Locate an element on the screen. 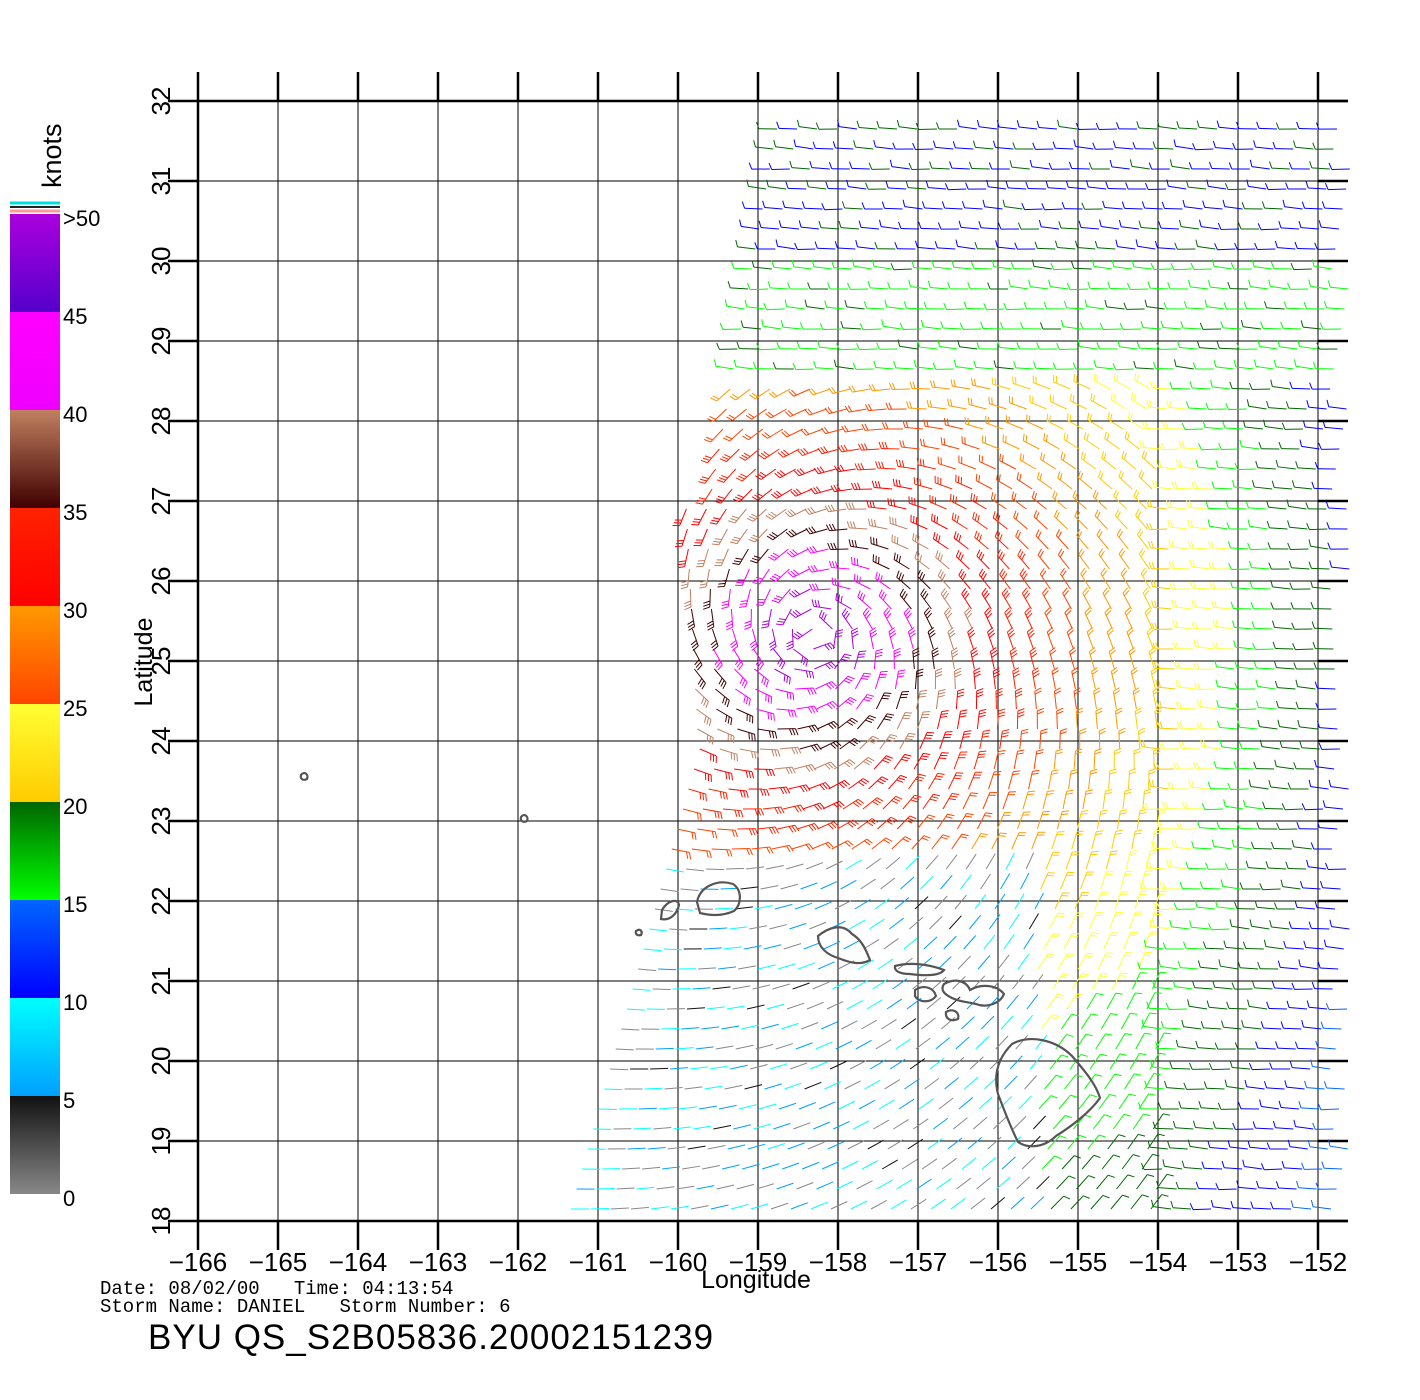 This screenshot has height=1400, width=1420. x-tick-label: −155 is located at coordinates (1078, 1262).